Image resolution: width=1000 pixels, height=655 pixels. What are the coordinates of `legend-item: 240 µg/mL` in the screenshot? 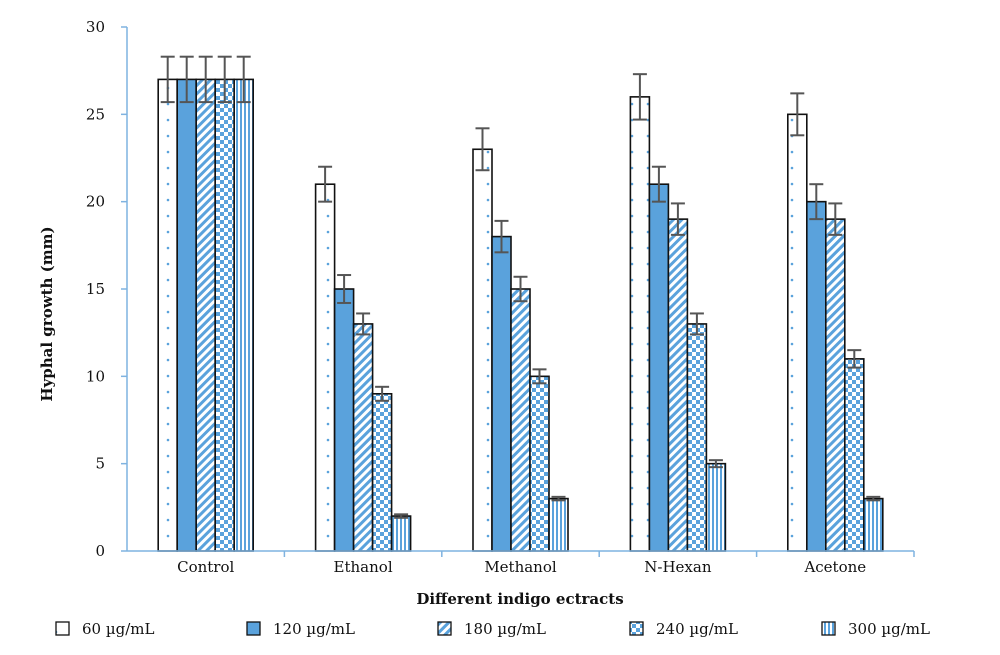 It's located at (683, 629).